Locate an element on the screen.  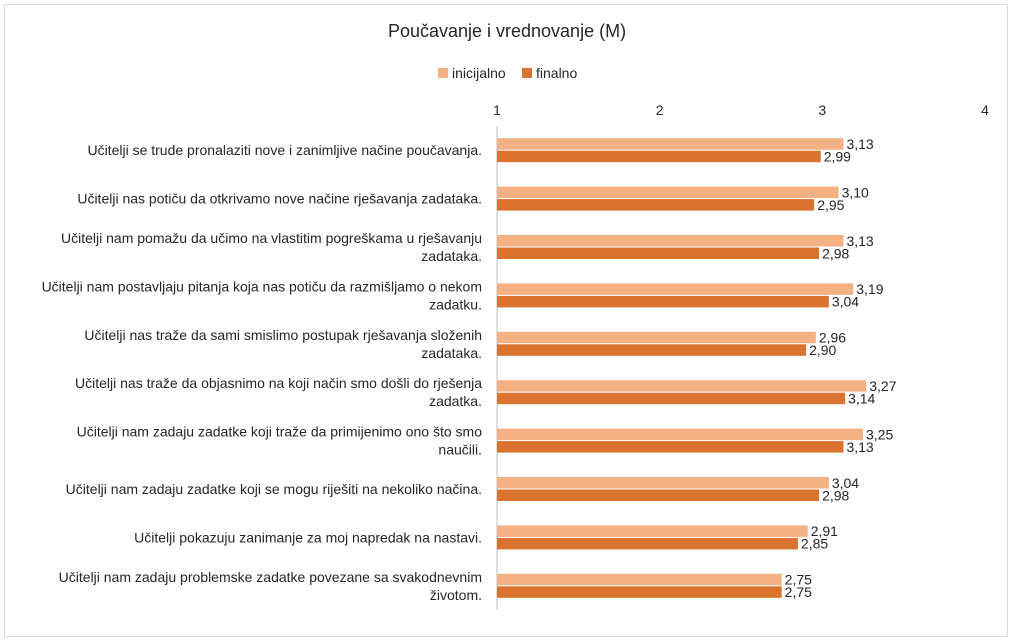
x-tick-label: 1 is located at coordinates (497, 110).